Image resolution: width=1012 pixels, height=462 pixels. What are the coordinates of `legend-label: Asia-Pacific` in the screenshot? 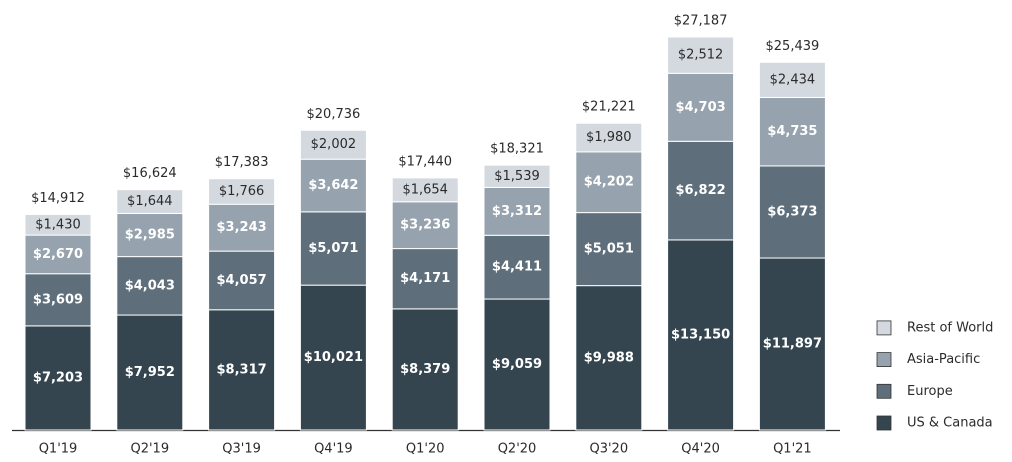 It's located at (943, 359).